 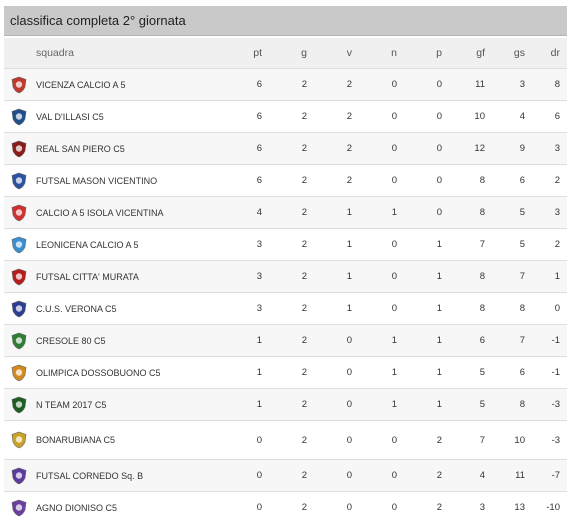 I want to click on cus-verona-logo-icon, so click(x=19, y=309).